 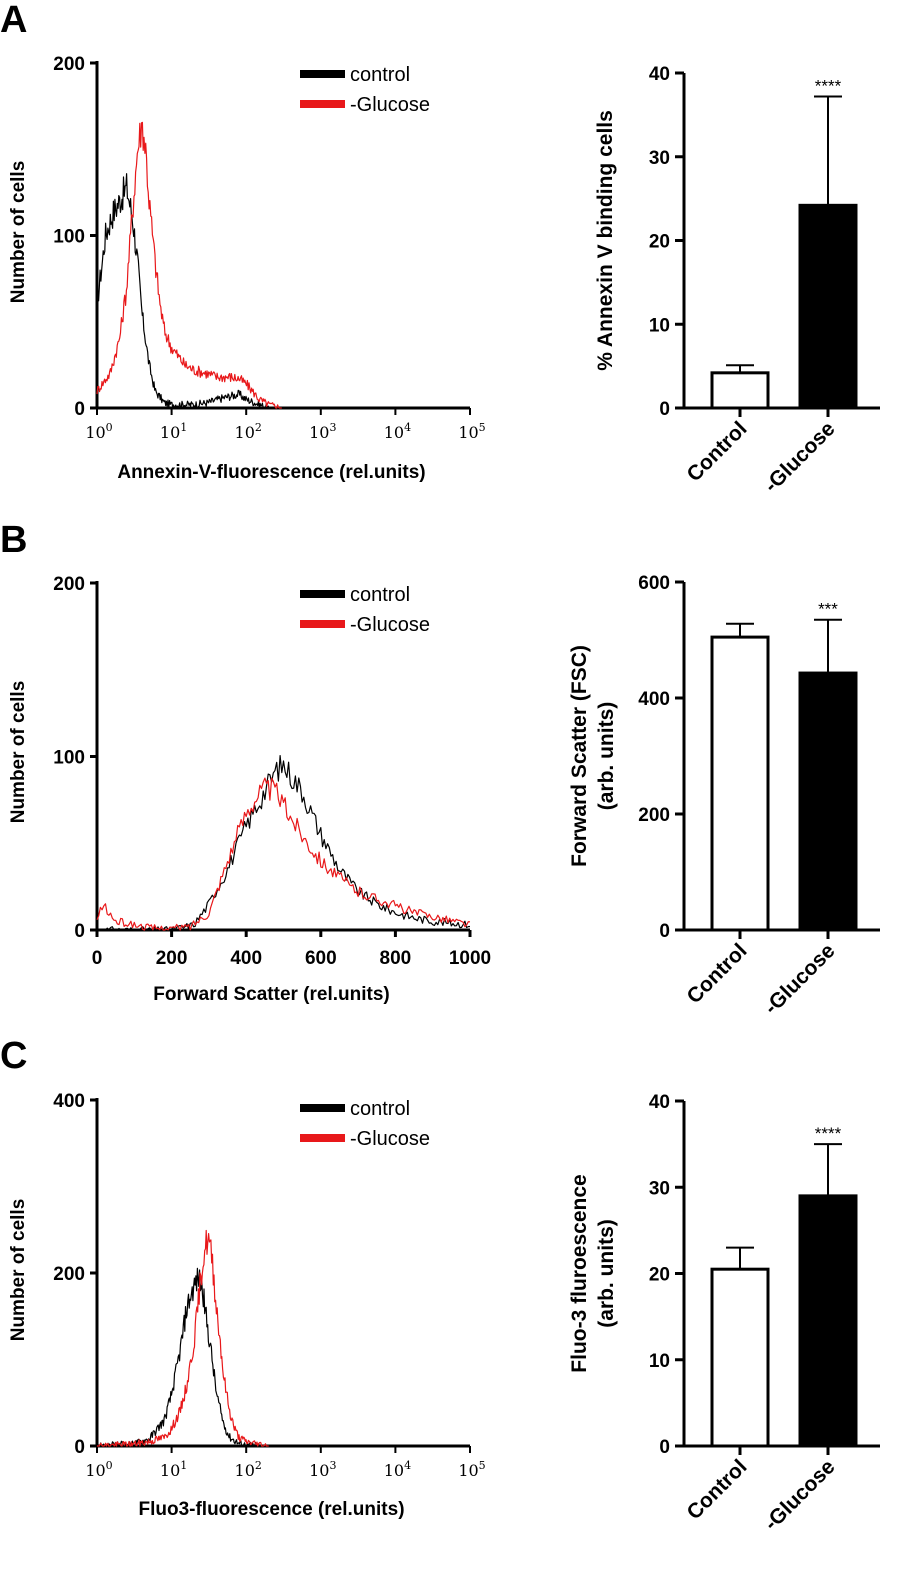 What do you see at coordinates (579, 1273) in the screenshot?
I see `y-axis-title-line: Fluo-3 fluroescence` at bounding box center [579, 1273].